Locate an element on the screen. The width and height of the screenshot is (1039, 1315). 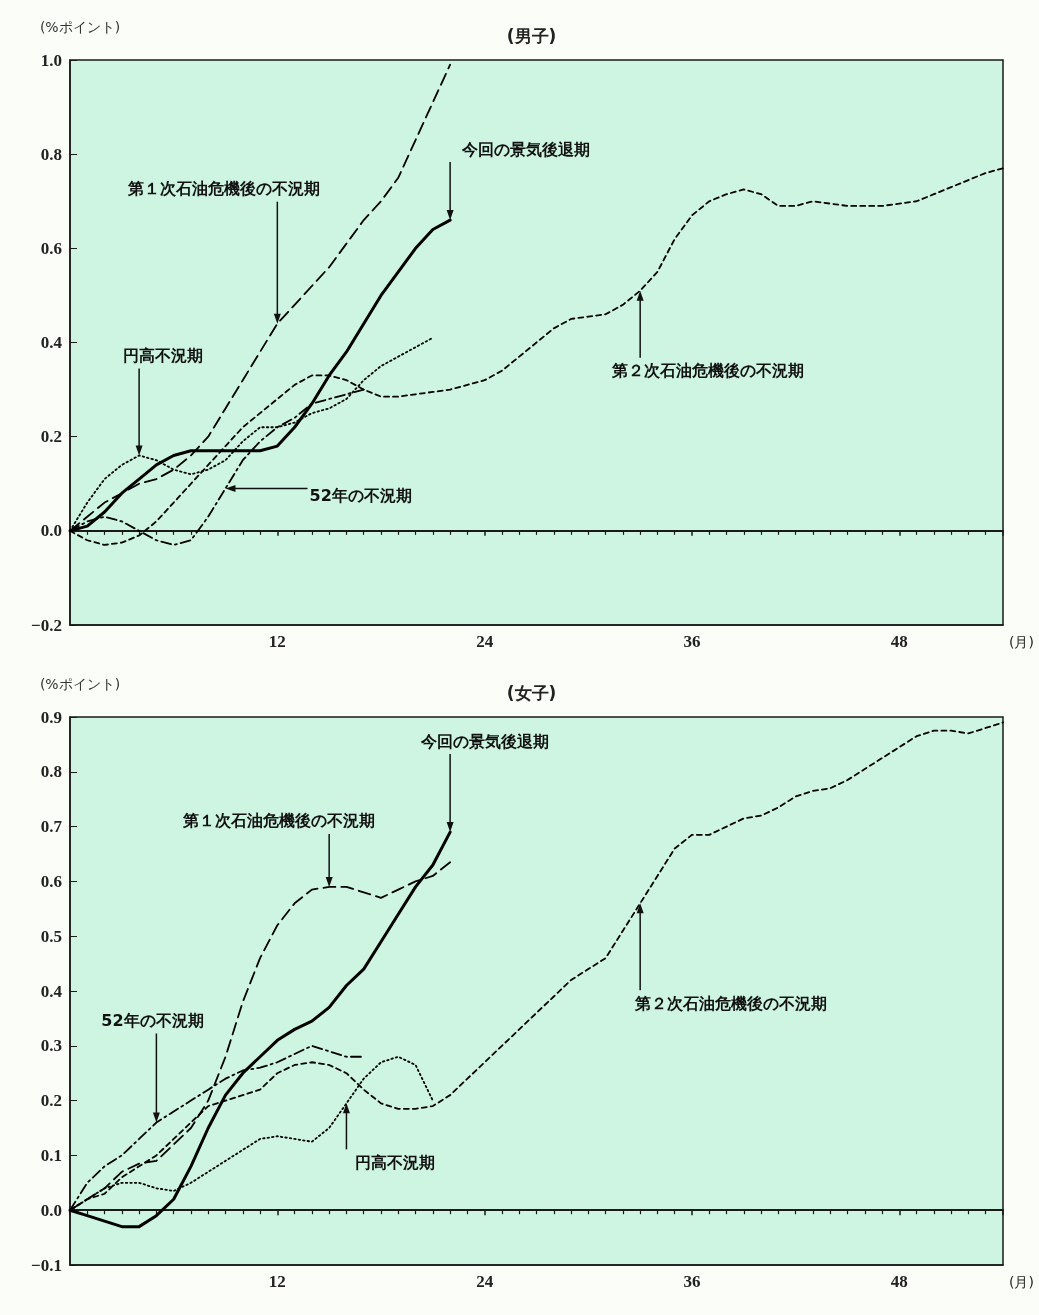
chart-title: (男子) is located at coordinates (531, 35).